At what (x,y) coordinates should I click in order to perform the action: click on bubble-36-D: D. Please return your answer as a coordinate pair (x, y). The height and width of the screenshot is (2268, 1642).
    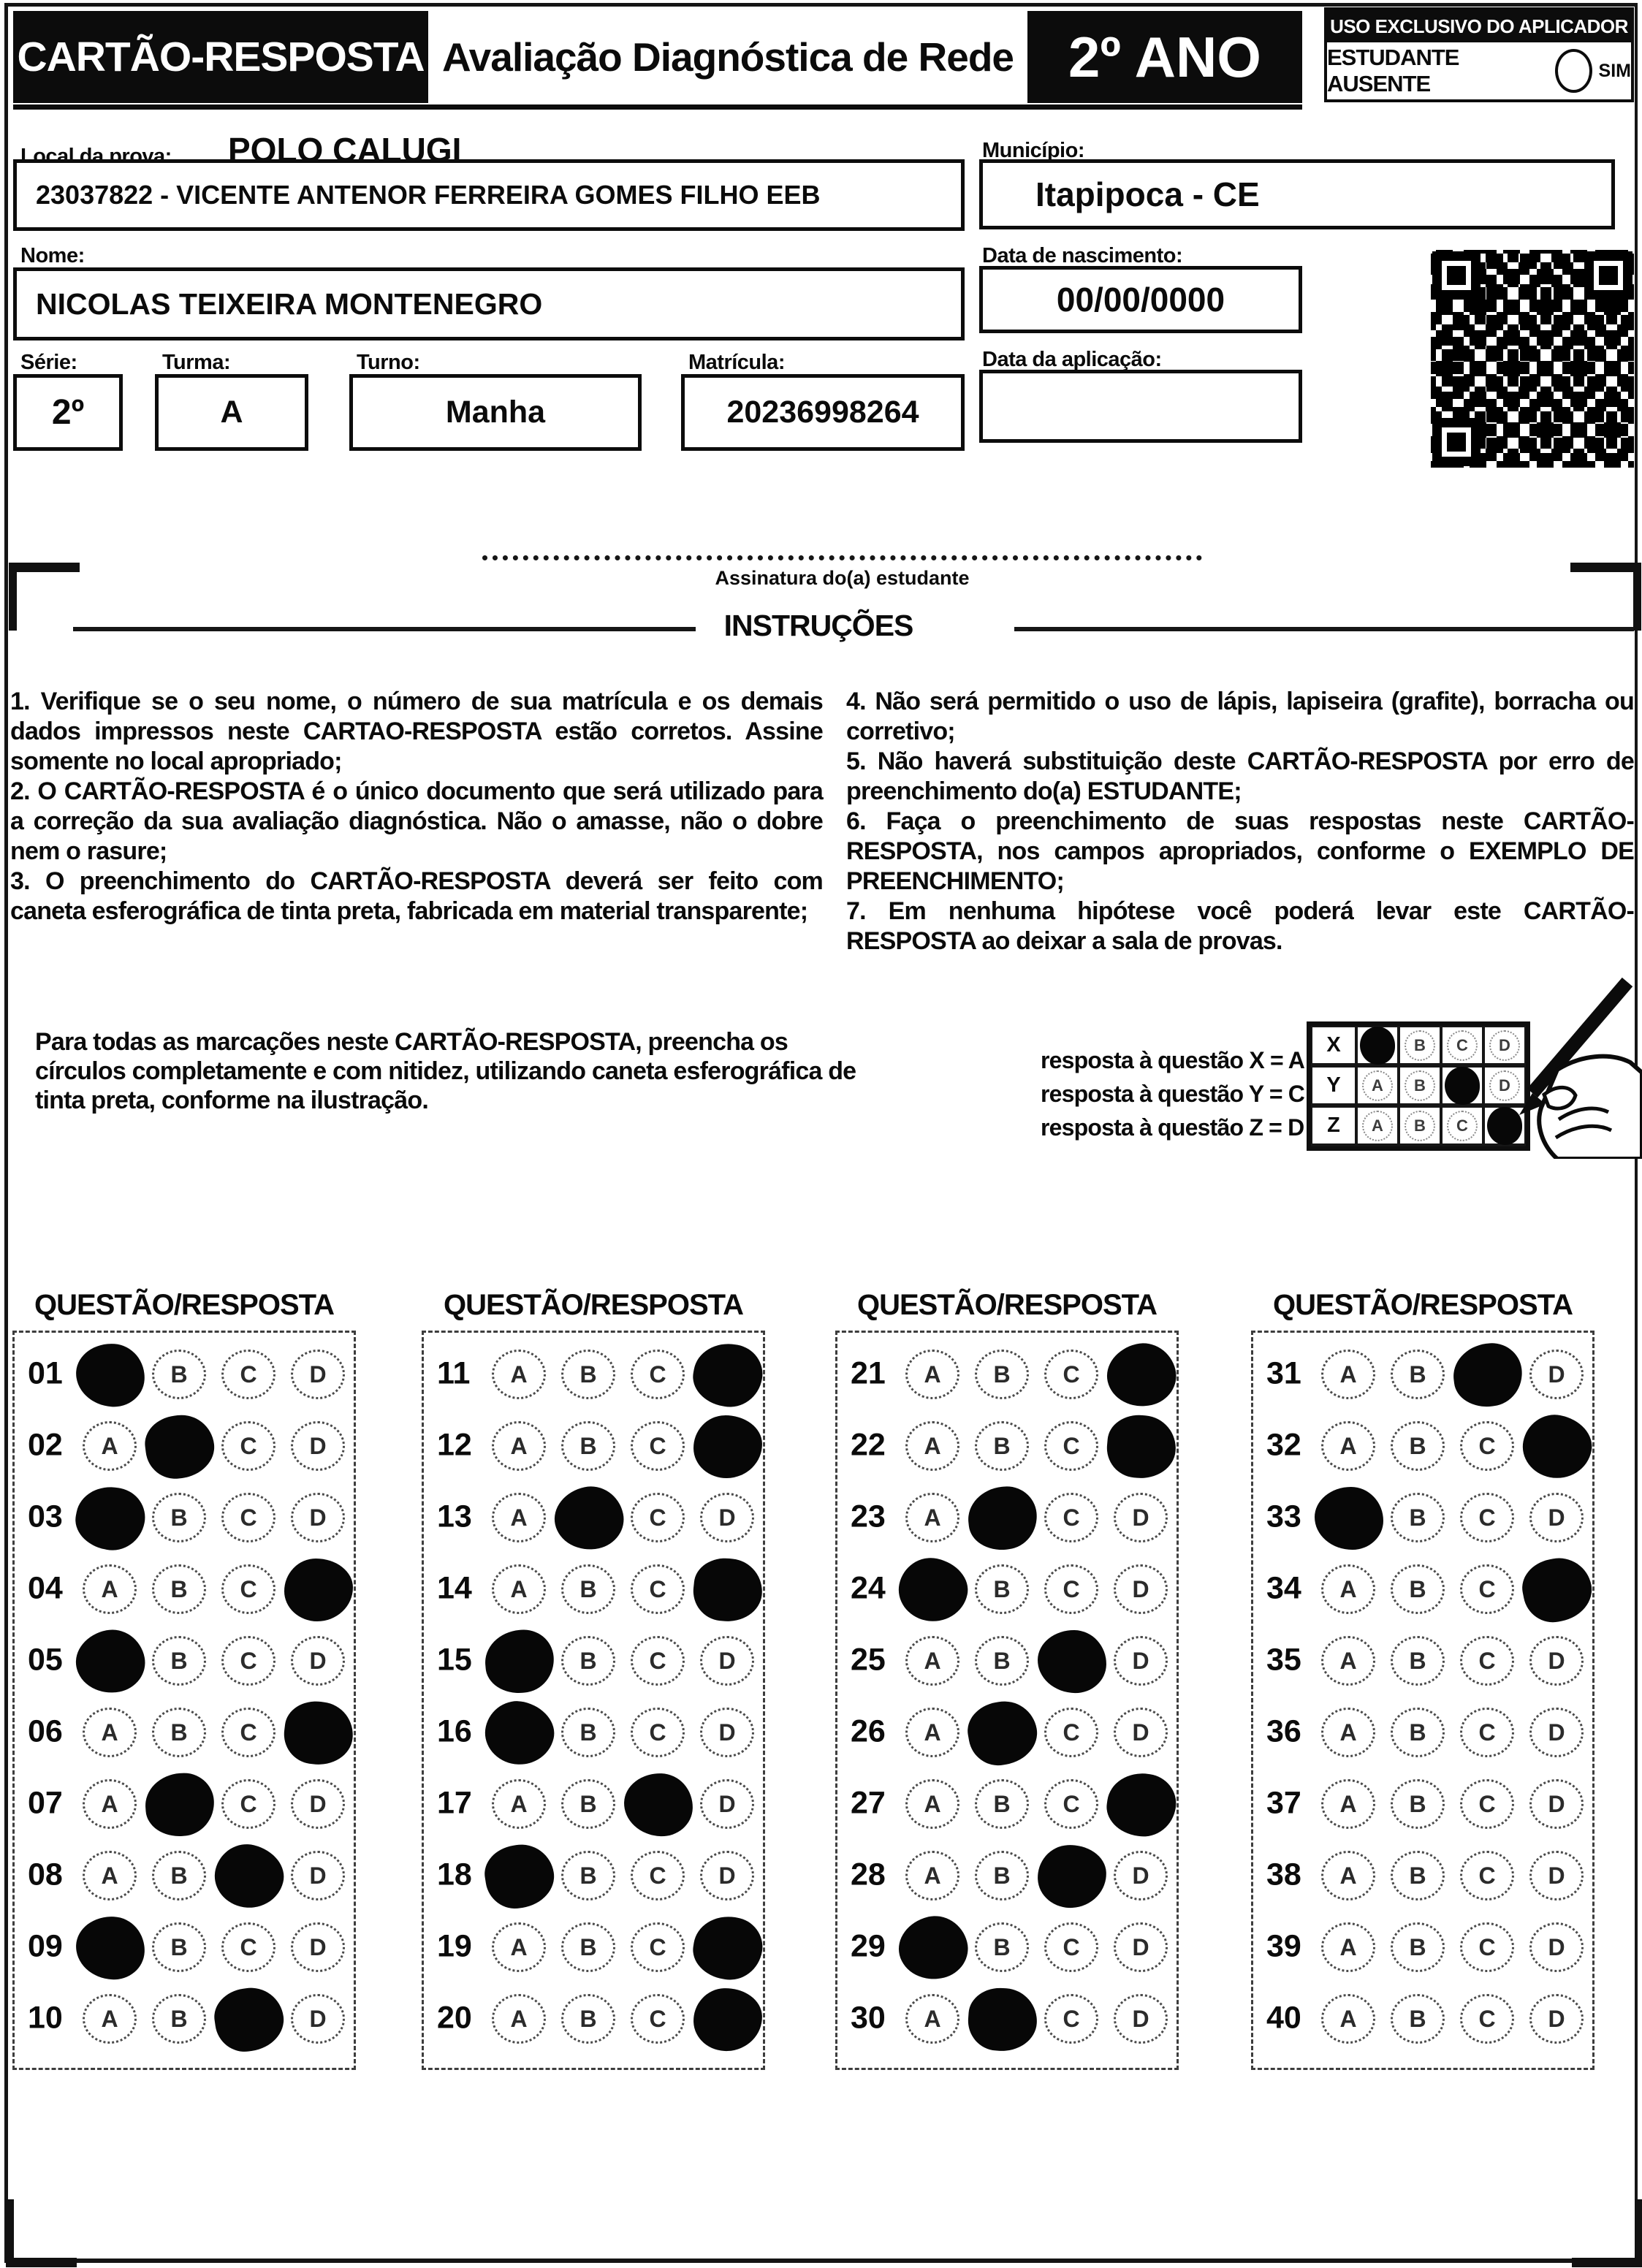
    Looking at the image, I should click on (1556, 1732).